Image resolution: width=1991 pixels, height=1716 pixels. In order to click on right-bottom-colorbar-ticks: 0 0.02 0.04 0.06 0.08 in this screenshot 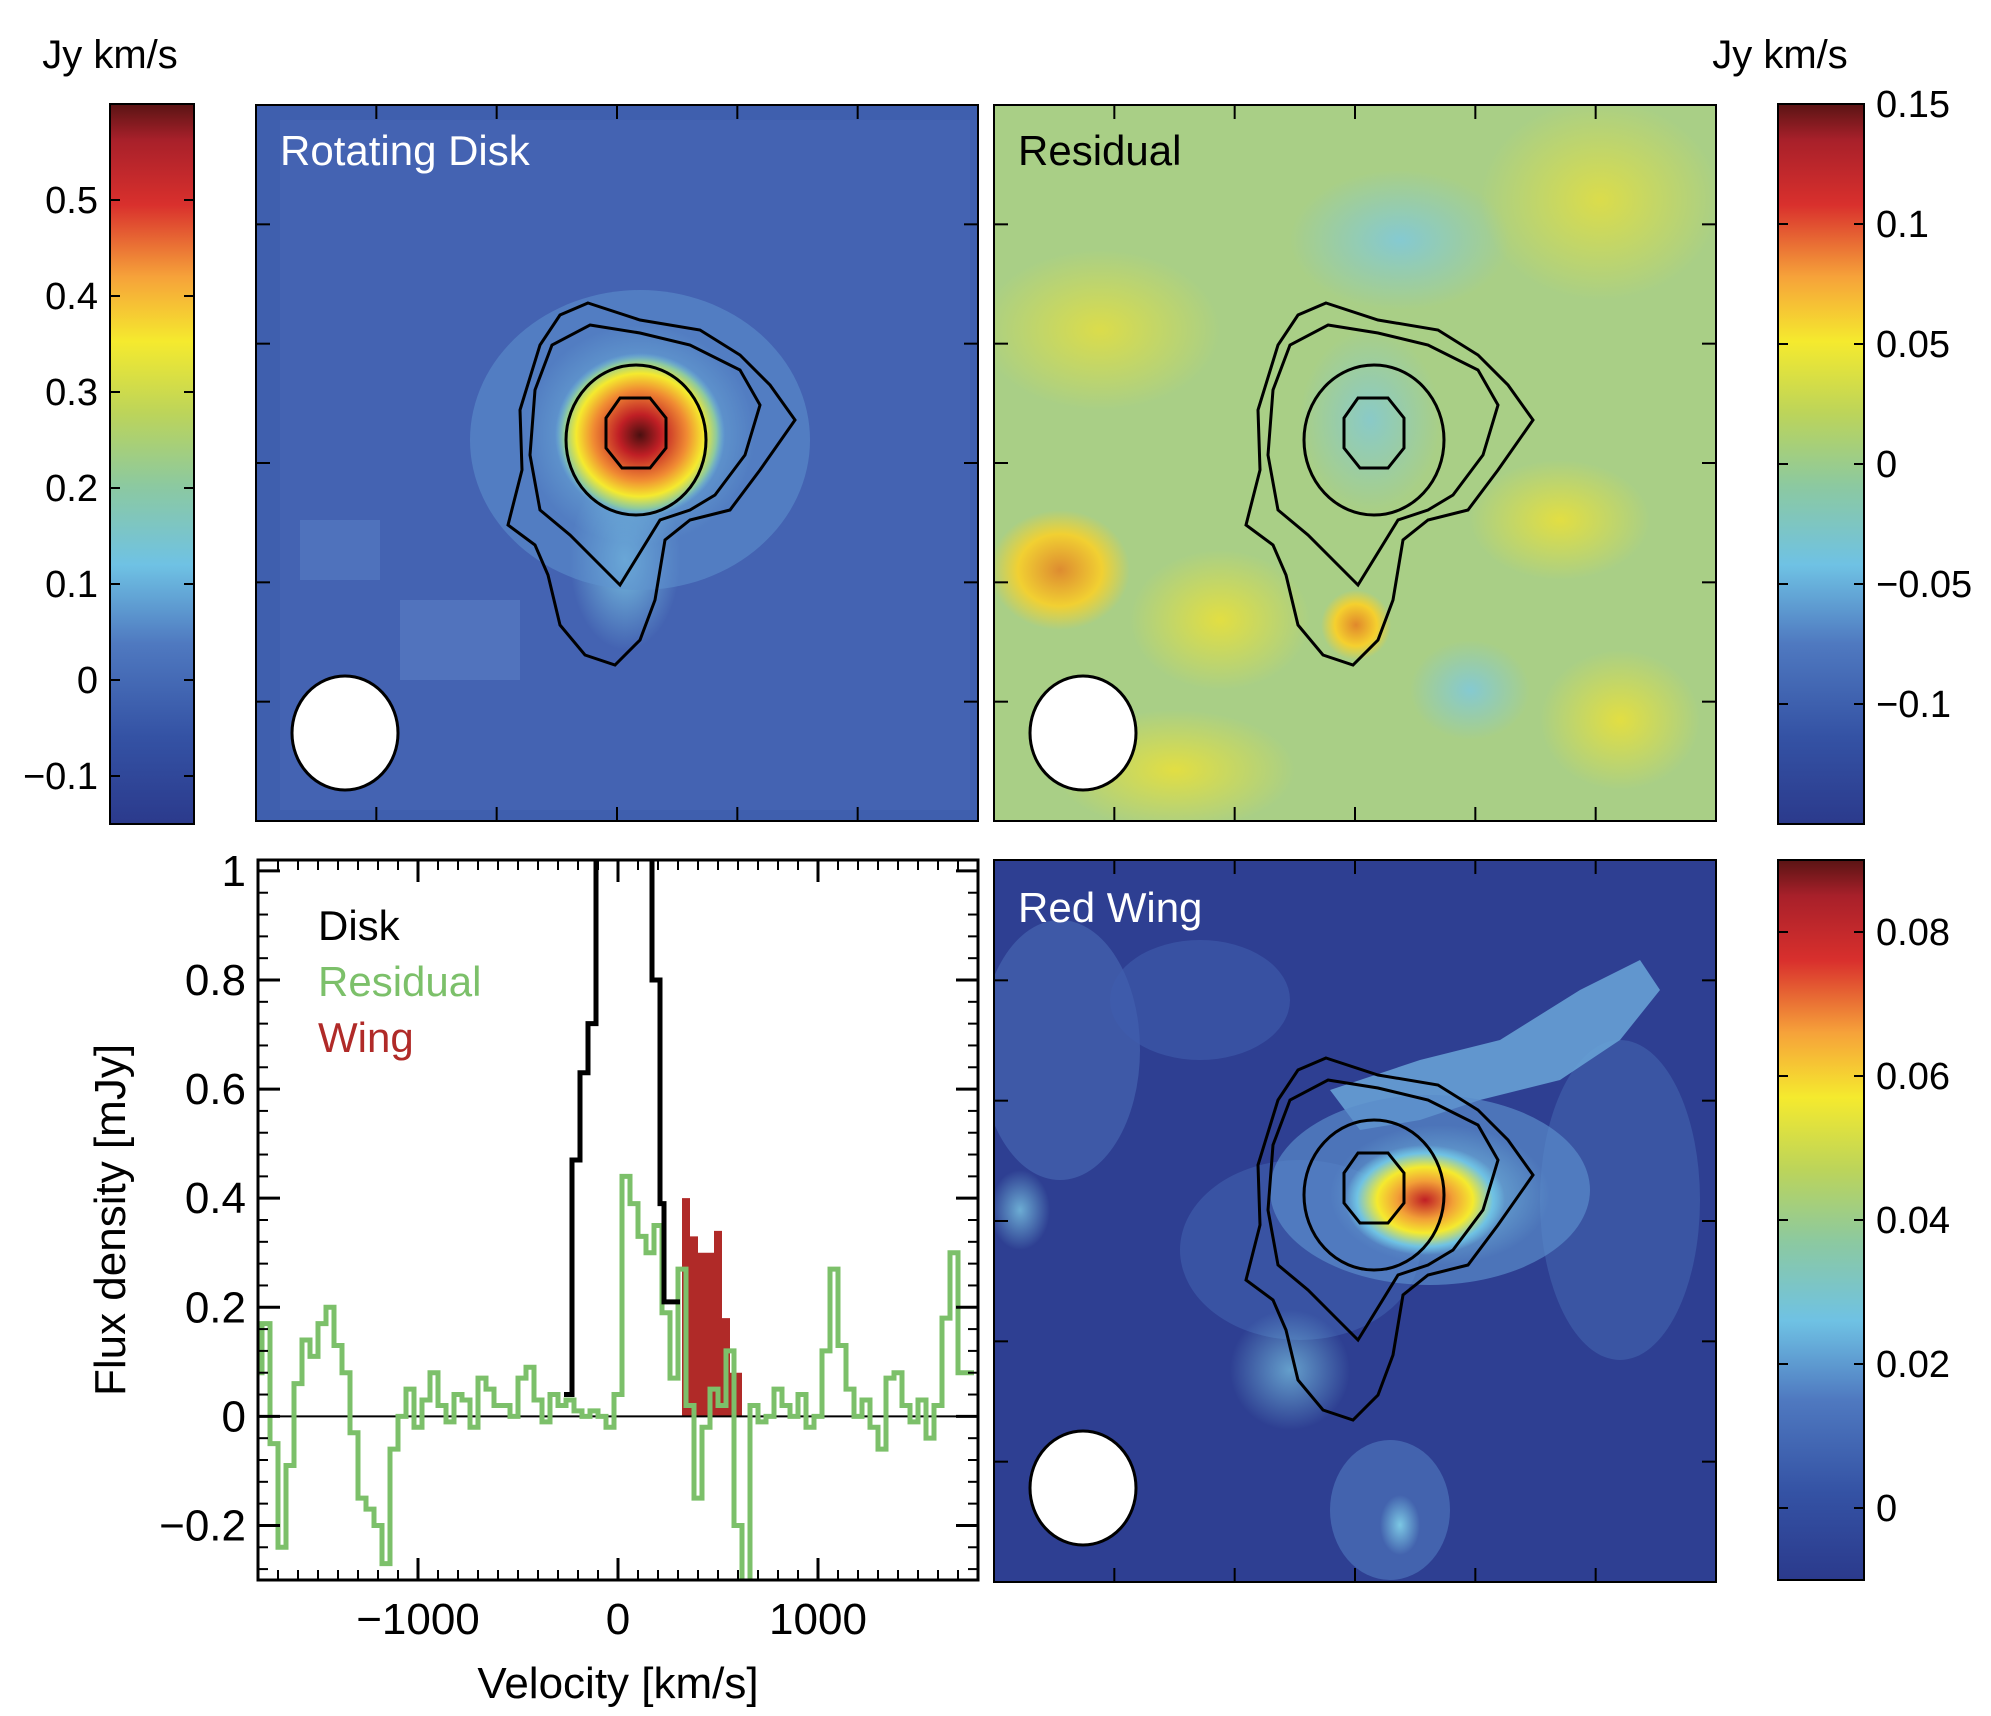, I will do `click(1864, 1221)`.